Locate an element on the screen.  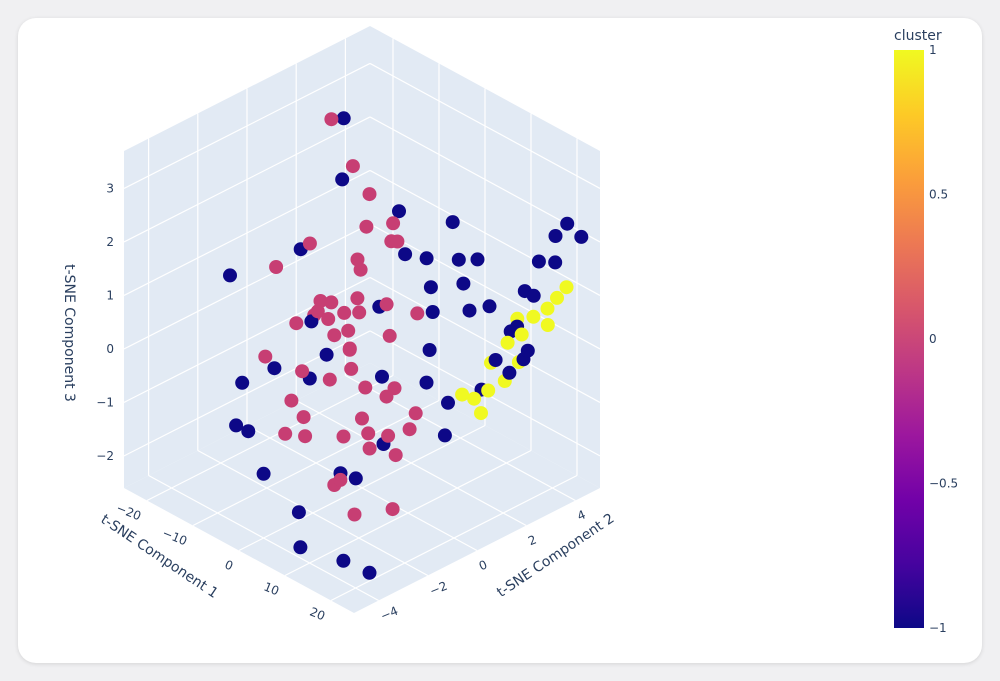
y-tick-label: −4 is located at coordinates (389, 614).